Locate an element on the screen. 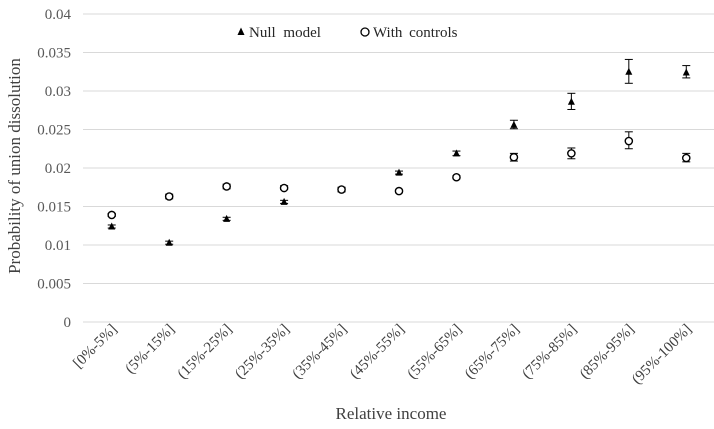 This screenshot has height=429, width=714. legend-label-null-model: Null model is located at coordinates (285, 33).